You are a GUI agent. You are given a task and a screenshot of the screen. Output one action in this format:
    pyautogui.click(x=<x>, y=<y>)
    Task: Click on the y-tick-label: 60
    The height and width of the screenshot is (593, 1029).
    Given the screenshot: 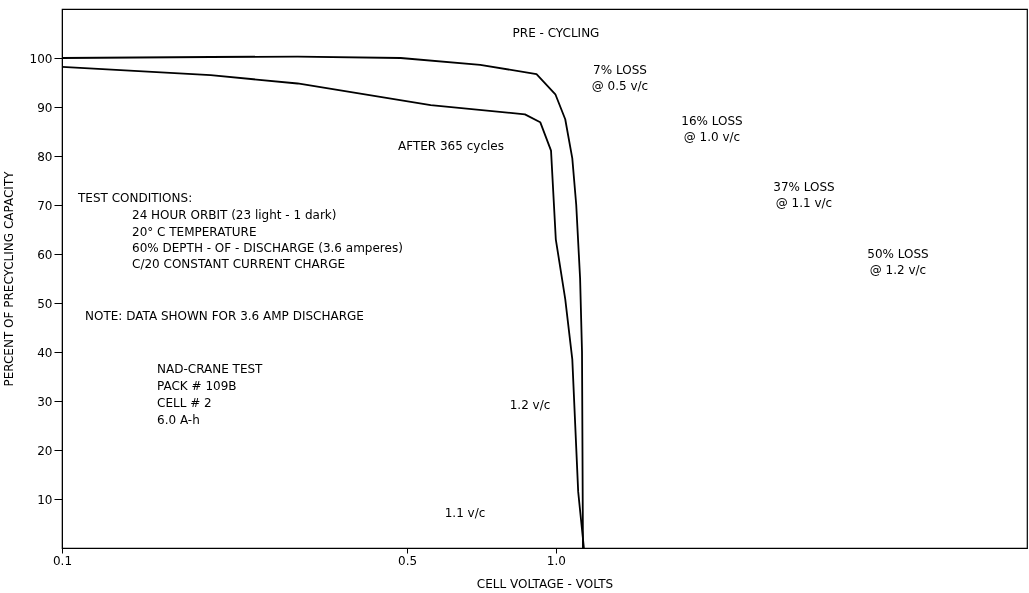 What is the action you would take?
    pyautogui.click(x=45, y=254)
    